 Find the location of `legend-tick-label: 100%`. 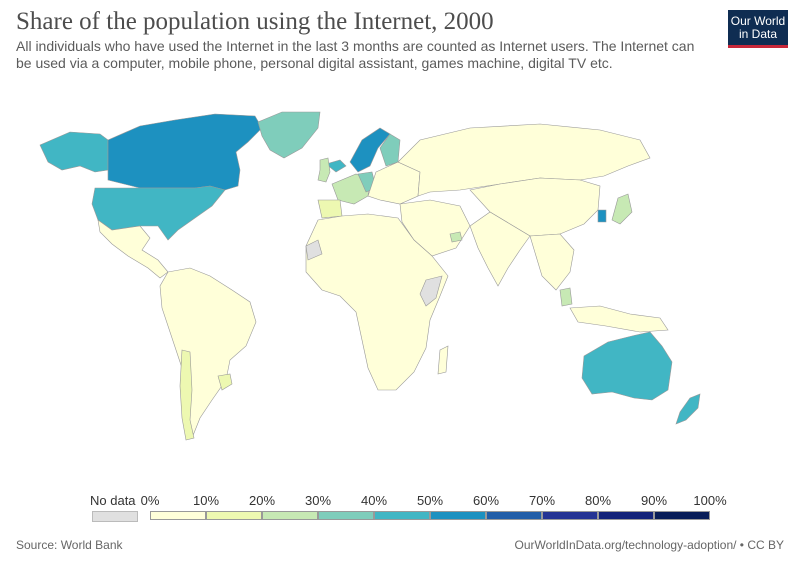

legend-tick-label: 100% is located at coordinates (710, 500).